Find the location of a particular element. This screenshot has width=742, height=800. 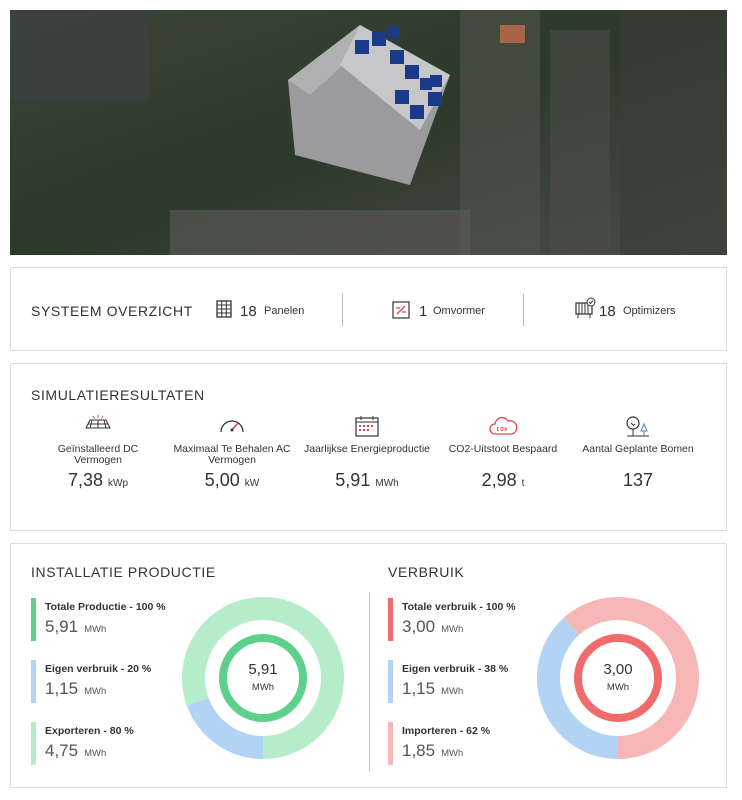

legend-value-row: 4,75 MWh is located at coordinates (75, 751).